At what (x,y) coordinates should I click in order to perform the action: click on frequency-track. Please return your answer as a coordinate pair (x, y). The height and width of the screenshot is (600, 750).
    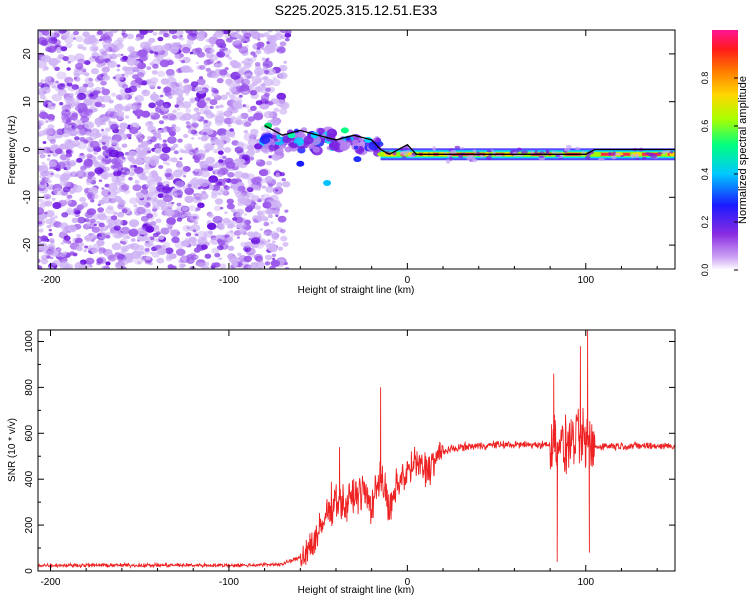
    Looking at the image, I should click on (469, 140).